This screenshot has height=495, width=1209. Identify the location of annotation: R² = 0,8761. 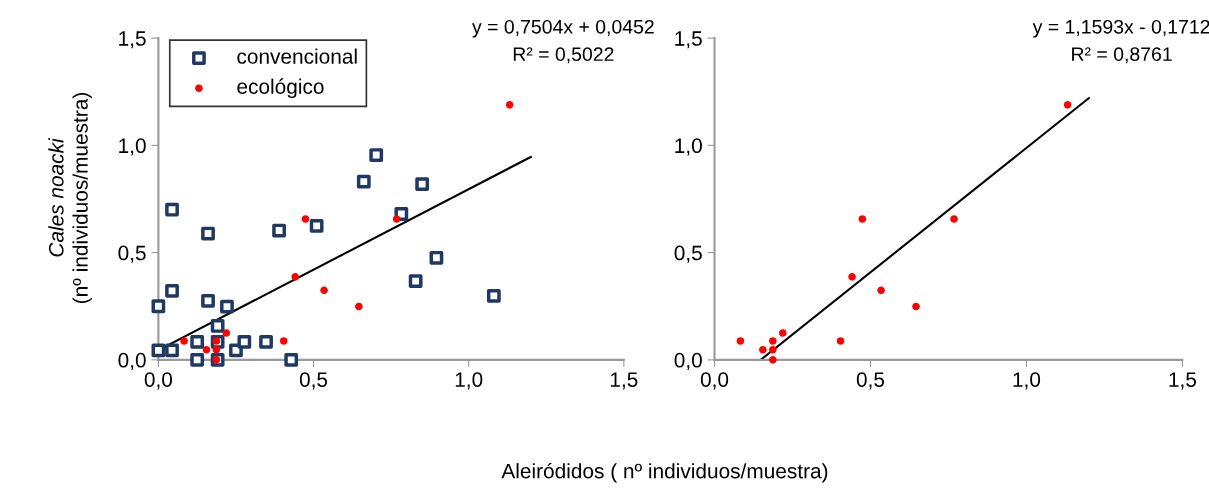
(1122, 55).